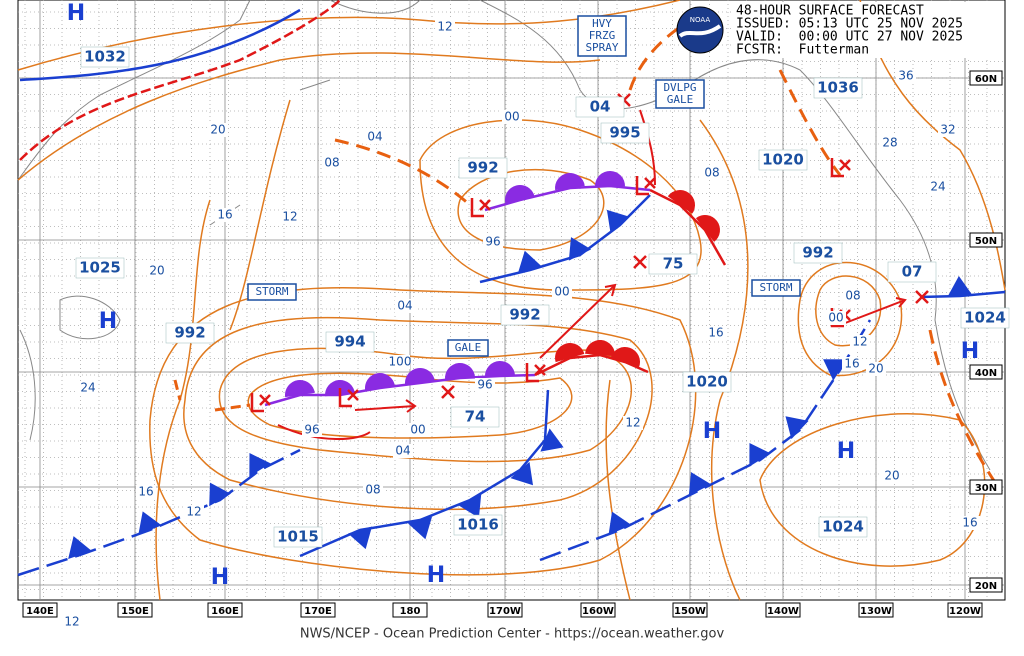  Describe the element at coordinates (400, 362) in the screenshot. I see `isobar-label: 100` at that location.